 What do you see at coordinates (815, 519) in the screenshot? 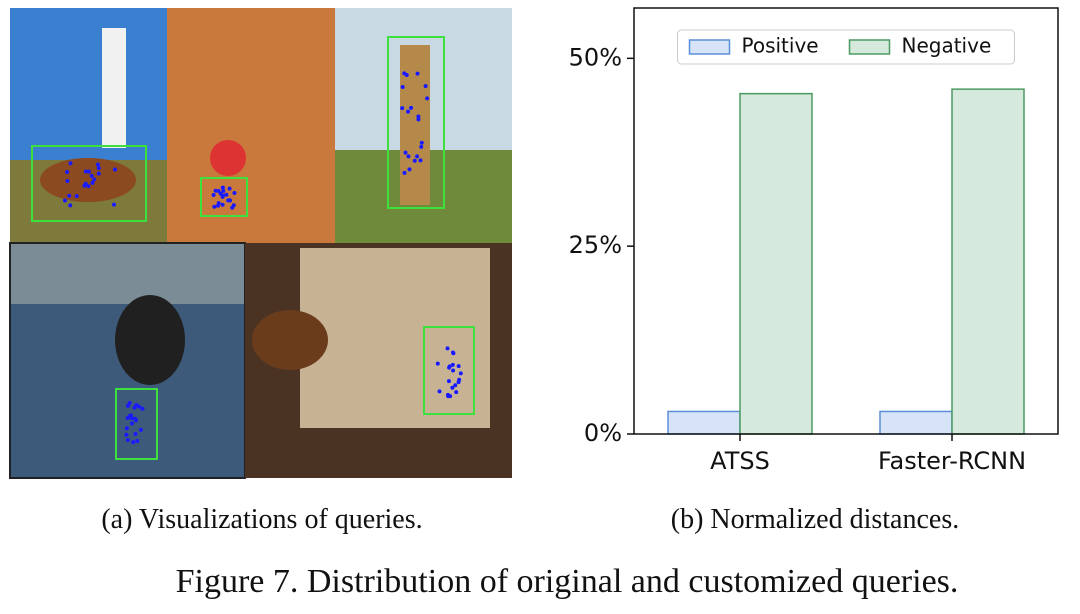
I see `subcaption-b: (b) Normalized distances.` at bounding box center [815, 519].